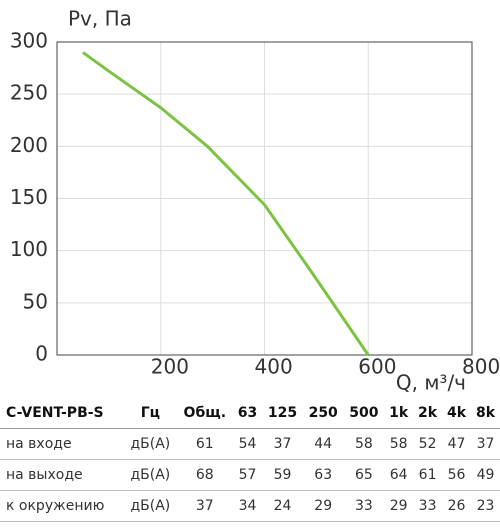 This screenshot has width=500, height=531. What do you see at coordinates (150, 413) in the screenshot?
I see `table-cell: Гц` at bounding box center [150, 413].